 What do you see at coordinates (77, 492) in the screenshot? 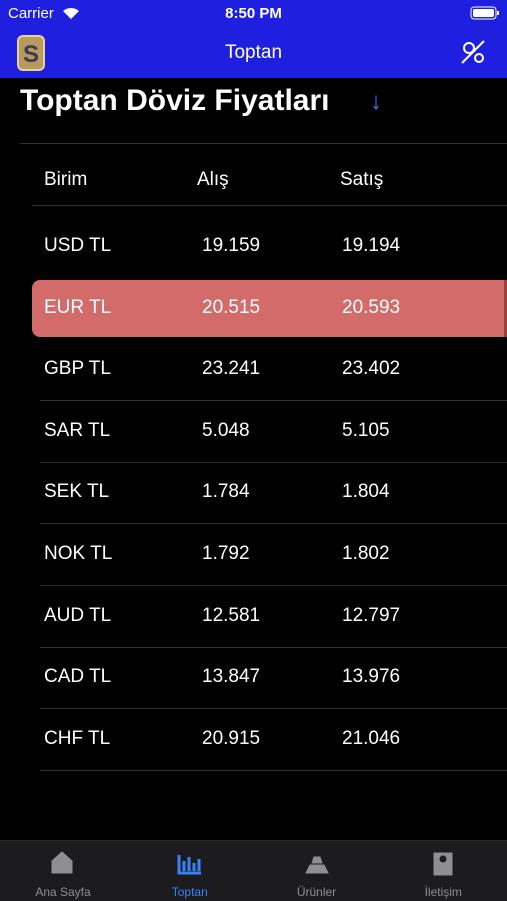
I see `table-cell: SEK TL` at bounding box center [77, 492].